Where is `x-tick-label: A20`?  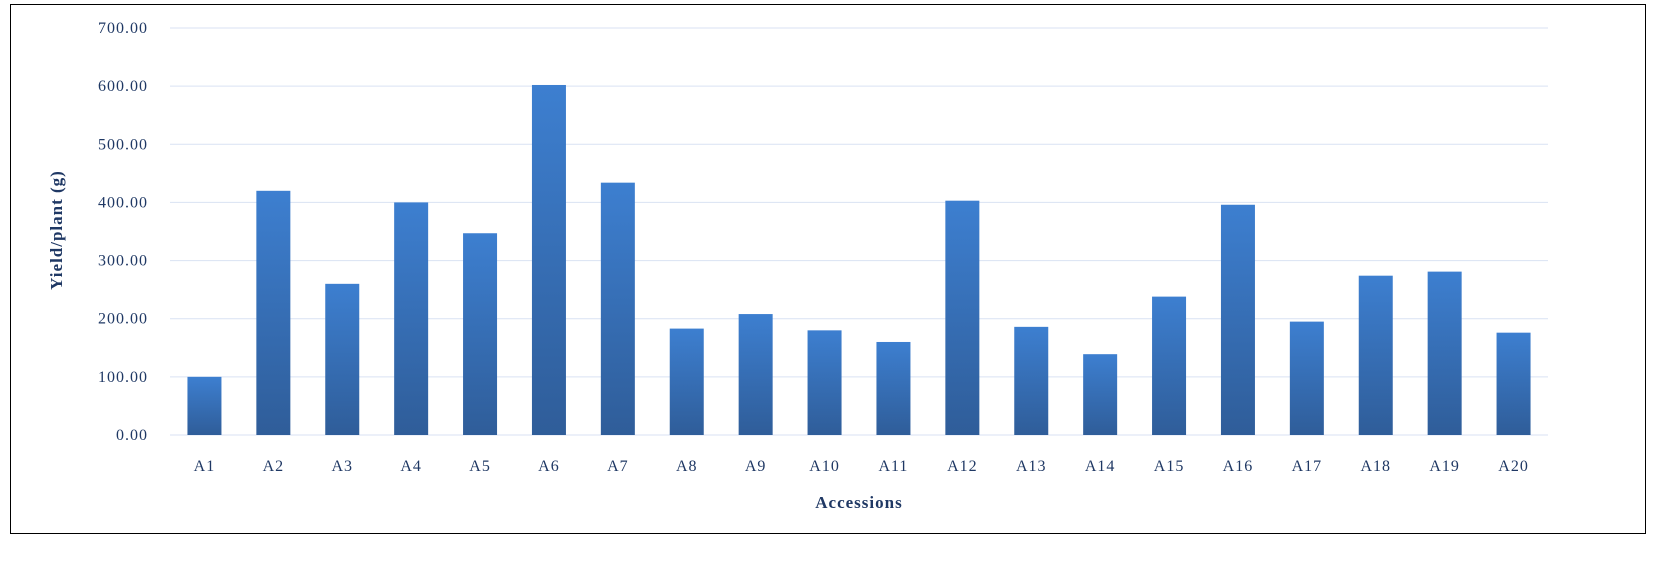
x-tick-label: A20 is located at coordinates (1513, 466).